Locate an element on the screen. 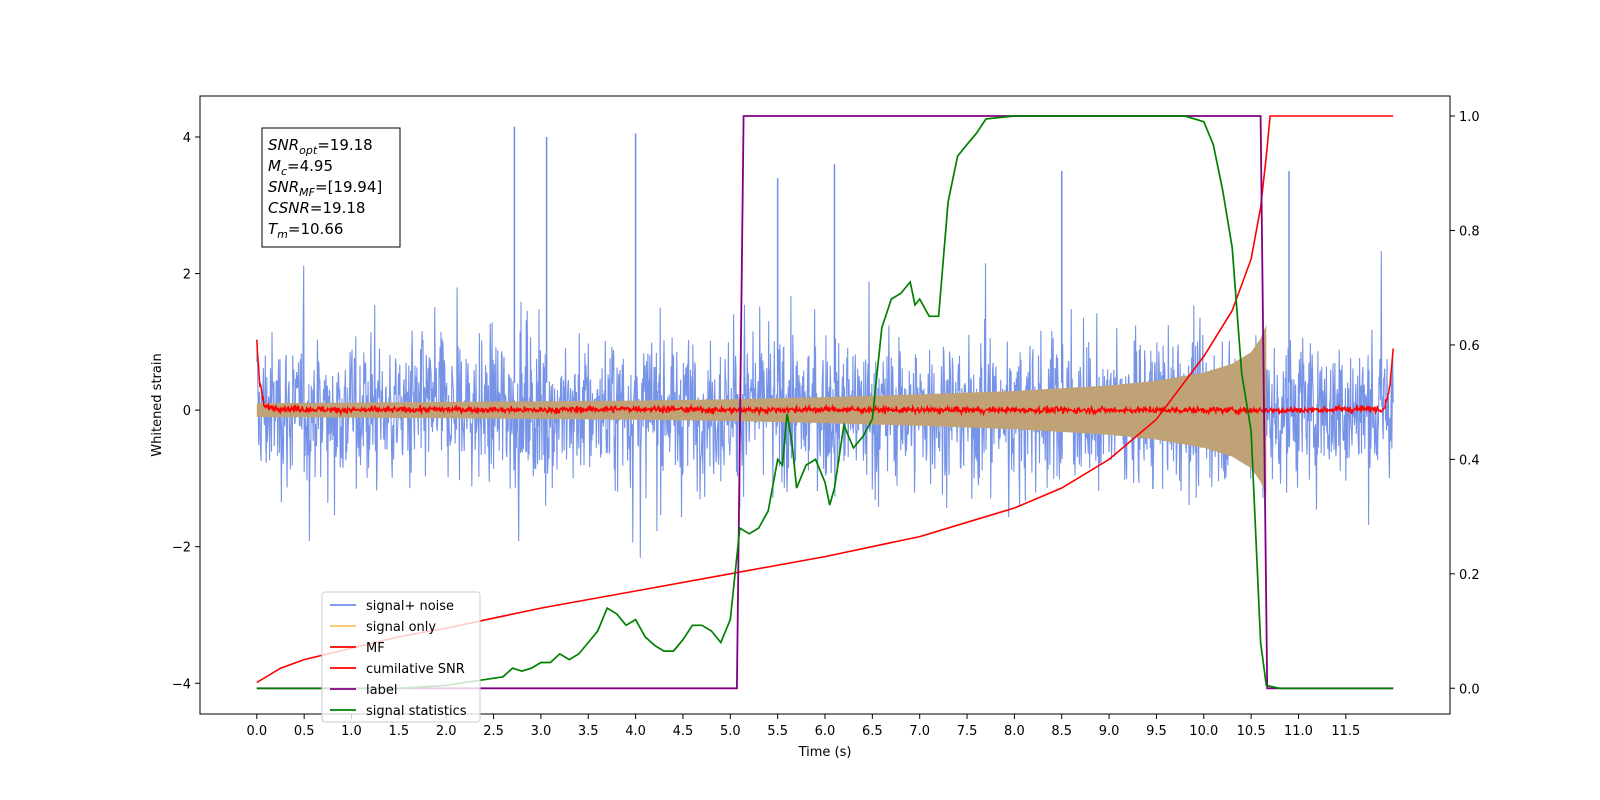 The width and height of the screenshot is (1600, 800). x-tick-label: 8.0 is located at coordinates (1014, 731).